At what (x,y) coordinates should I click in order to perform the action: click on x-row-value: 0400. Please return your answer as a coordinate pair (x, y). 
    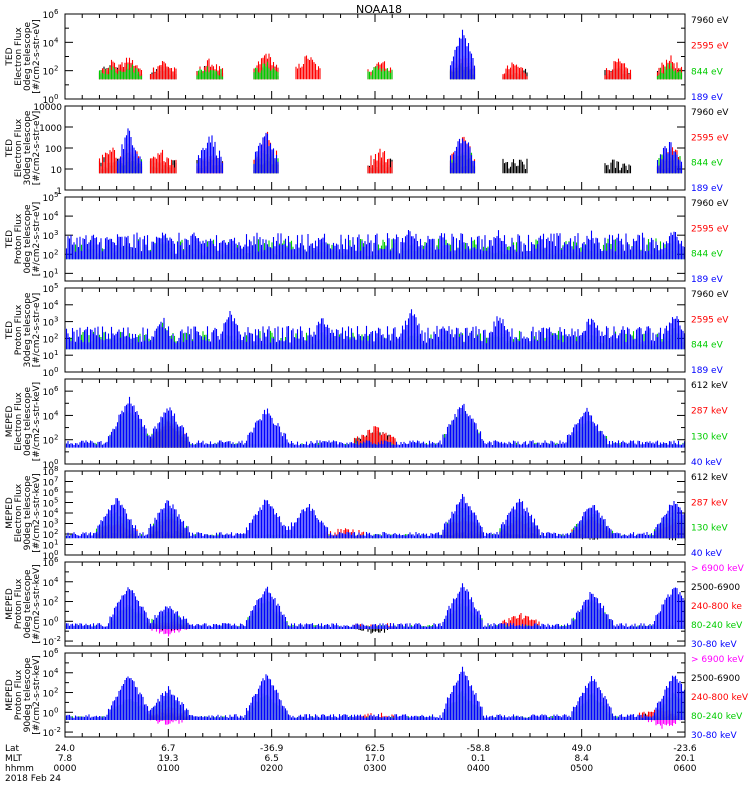
    Looking at the image, I should click on (478, 769).